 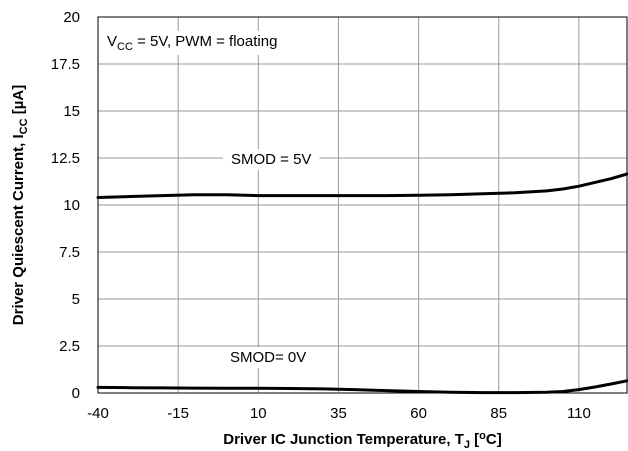 I want to click on condition-label-pre: V, so click(x=112, y=41).